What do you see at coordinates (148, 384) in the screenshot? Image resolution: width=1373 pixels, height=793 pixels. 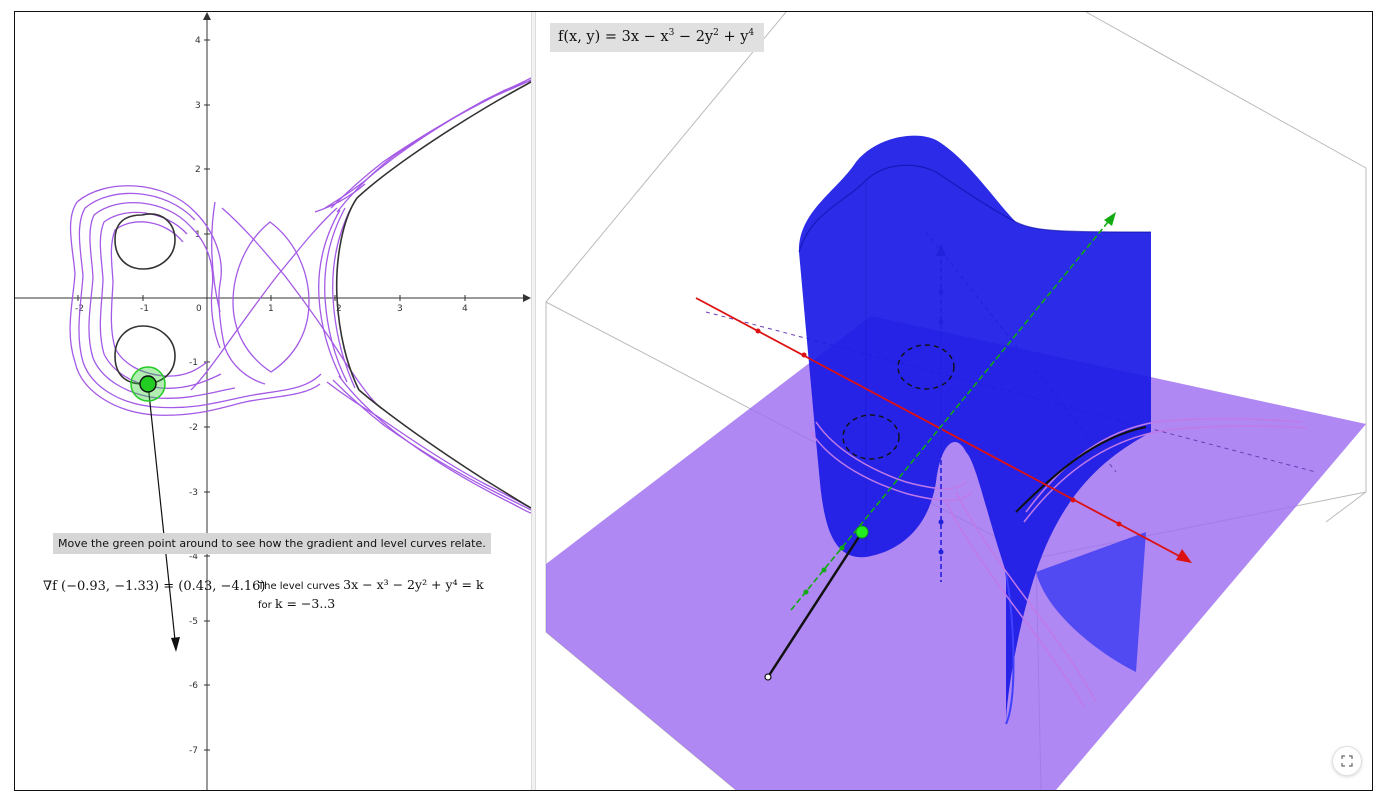 I see `green-point` at bounding box center [148, 384].